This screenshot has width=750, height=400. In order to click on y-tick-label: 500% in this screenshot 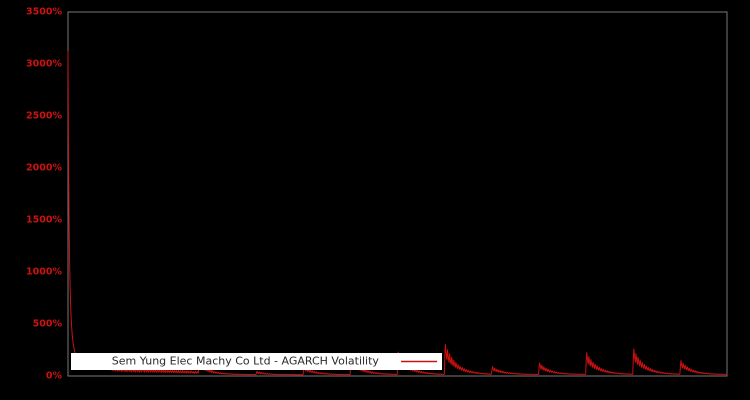, I will do `click(48, 324)`.